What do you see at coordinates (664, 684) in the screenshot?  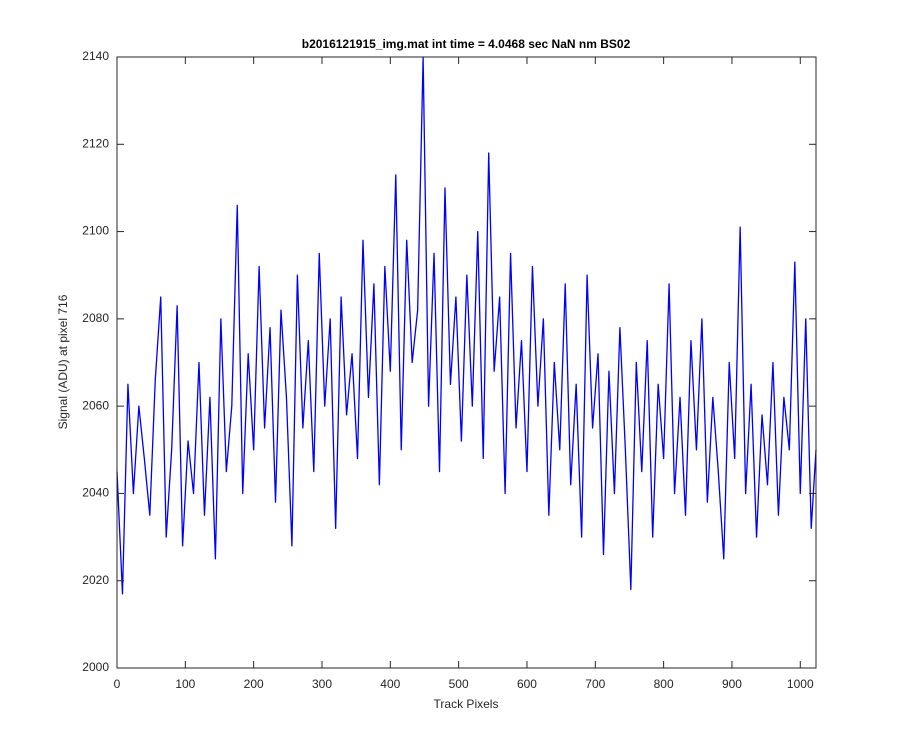 I see `x-tick-label: 800` at bounding box center [664, 684].